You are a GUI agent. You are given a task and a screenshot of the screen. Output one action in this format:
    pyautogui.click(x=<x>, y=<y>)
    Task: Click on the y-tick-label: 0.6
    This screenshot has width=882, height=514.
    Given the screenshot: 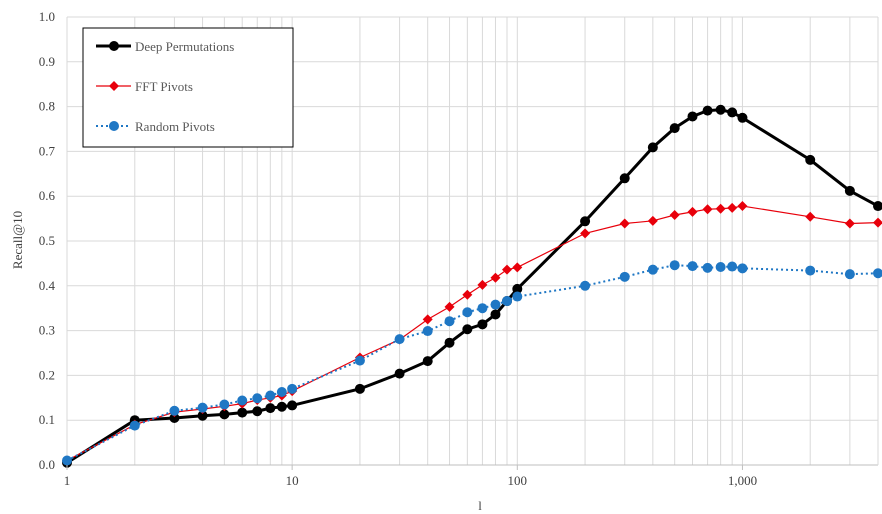 What is the action you would take?
    pyautogui.click(x=47, y=195)
    